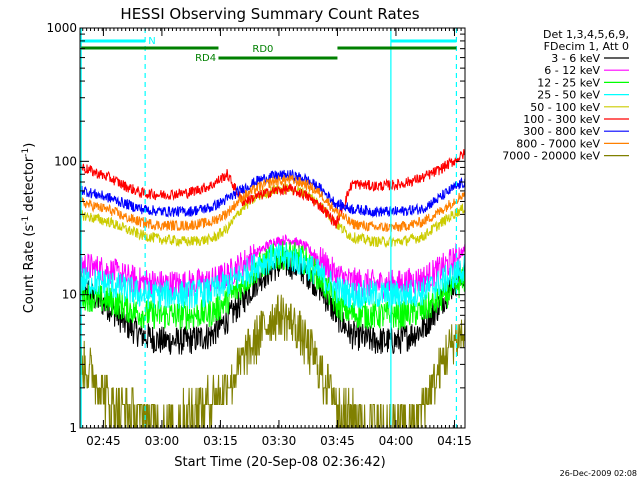  Describe the element at coordinates (558, 143) in the screenshot. I see `legend-entry-label: 800 - 7000 keV` at that location.